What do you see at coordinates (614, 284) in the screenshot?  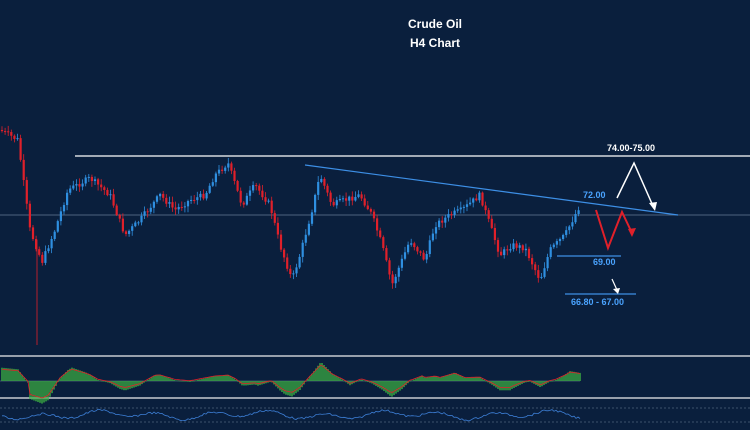 I see `projection-down-arrow` at bounding box center [614, 284].